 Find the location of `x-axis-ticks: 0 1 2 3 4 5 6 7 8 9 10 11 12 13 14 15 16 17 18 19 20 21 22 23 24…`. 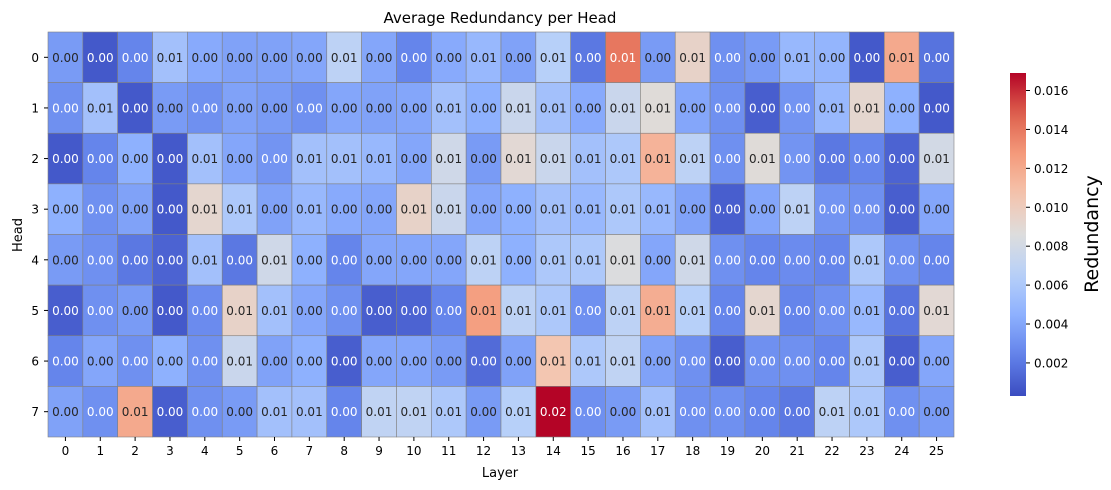

x-axis-ticks: 0 1 2 3 4 5 6 7 8 9 10 11 12 13 14 15 16 17 18 19 20 21 22 23 24… is located at coordinates (503, 447).